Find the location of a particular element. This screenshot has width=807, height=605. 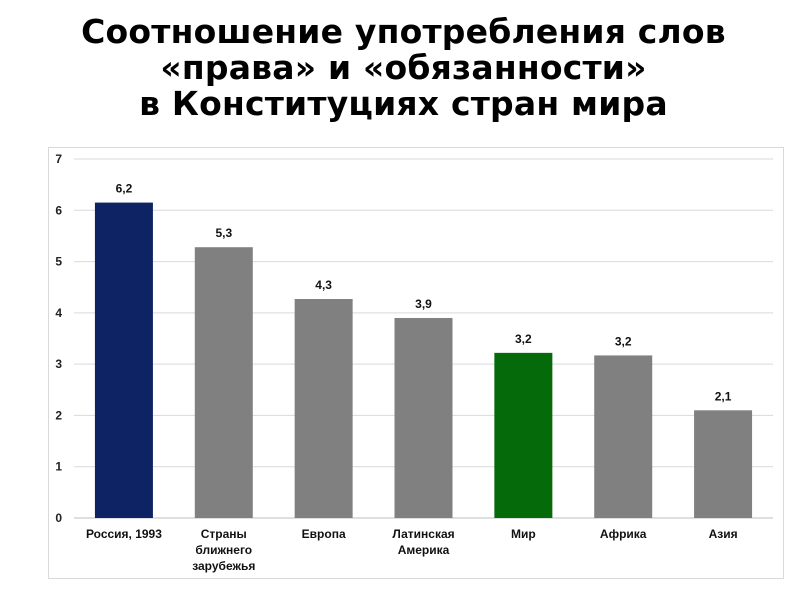

data-label: 6,2 is located at coordinates (124, 189).